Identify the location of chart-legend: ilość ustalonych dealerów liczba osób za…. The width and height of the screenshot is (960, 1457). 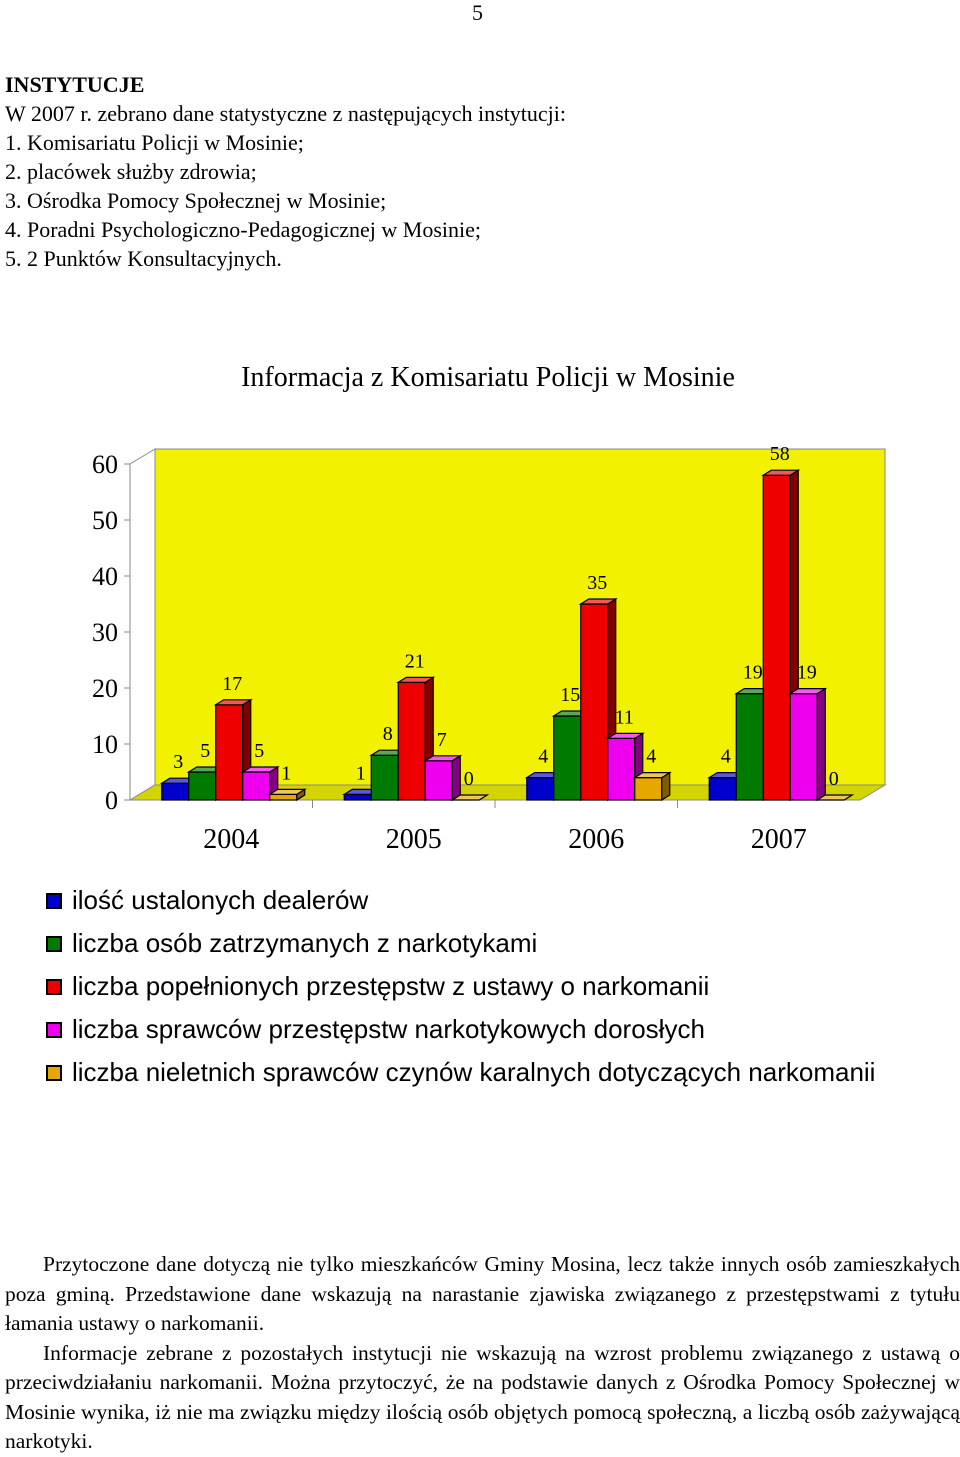
(460, 986).